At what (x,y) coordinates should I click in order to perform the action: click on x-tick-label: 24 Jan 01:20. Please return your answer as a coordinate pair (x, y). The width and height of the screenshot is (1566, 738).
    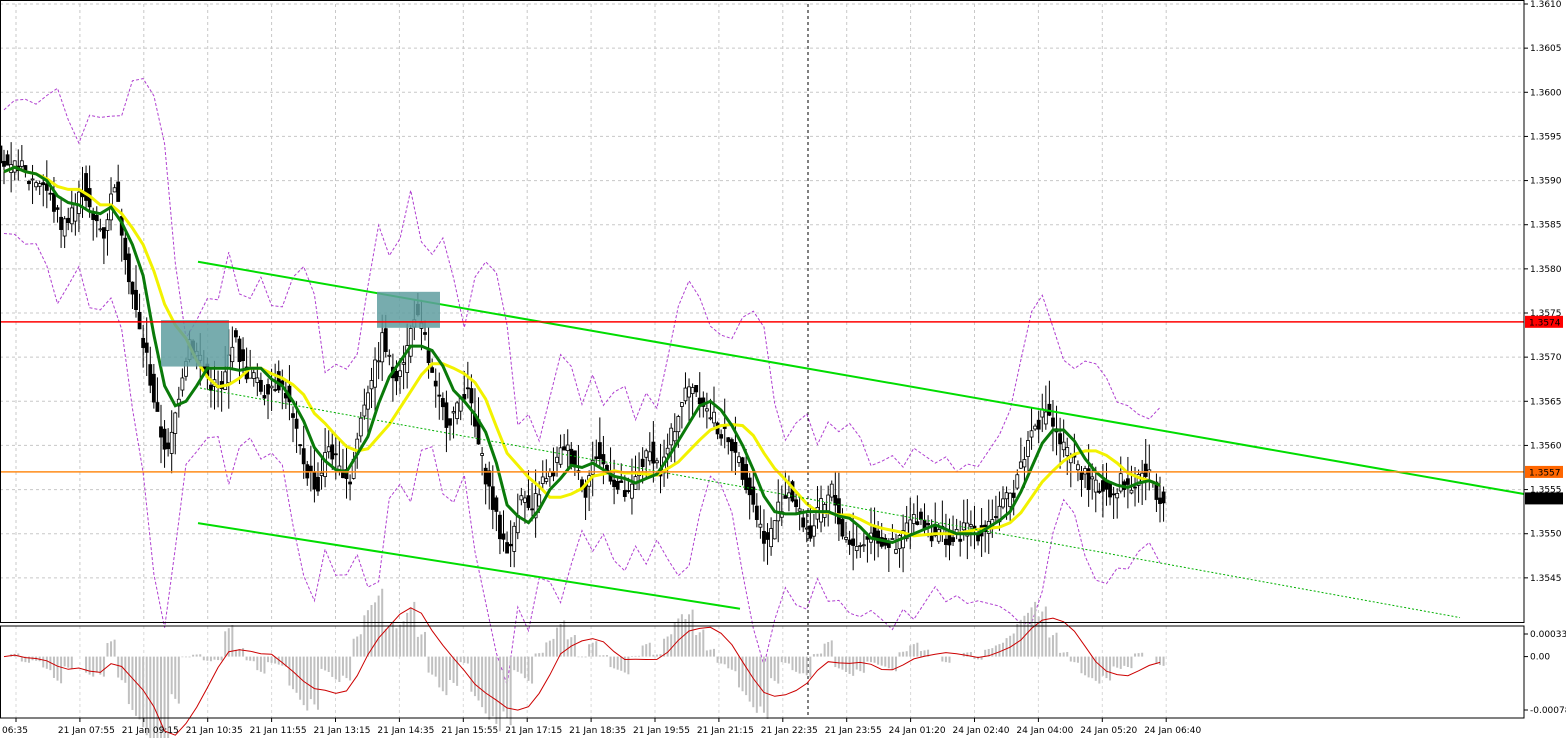
    Looking at the image, I should click on (917, 731).